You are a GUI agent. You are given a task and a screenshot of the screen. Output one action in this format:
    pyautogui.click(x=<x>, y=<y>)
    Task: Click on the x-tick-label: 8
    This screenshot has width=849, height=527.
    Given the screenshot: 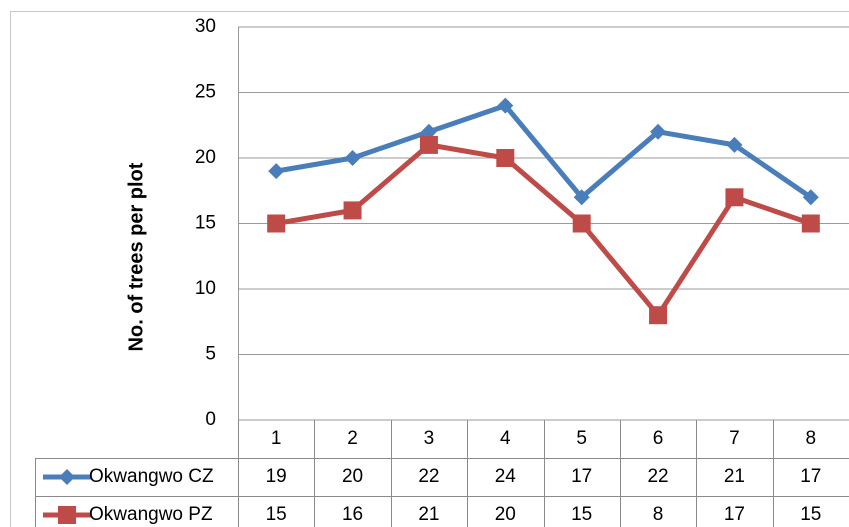 What is the action you would take?
    pyautogui.click(x=811, y=438)
    